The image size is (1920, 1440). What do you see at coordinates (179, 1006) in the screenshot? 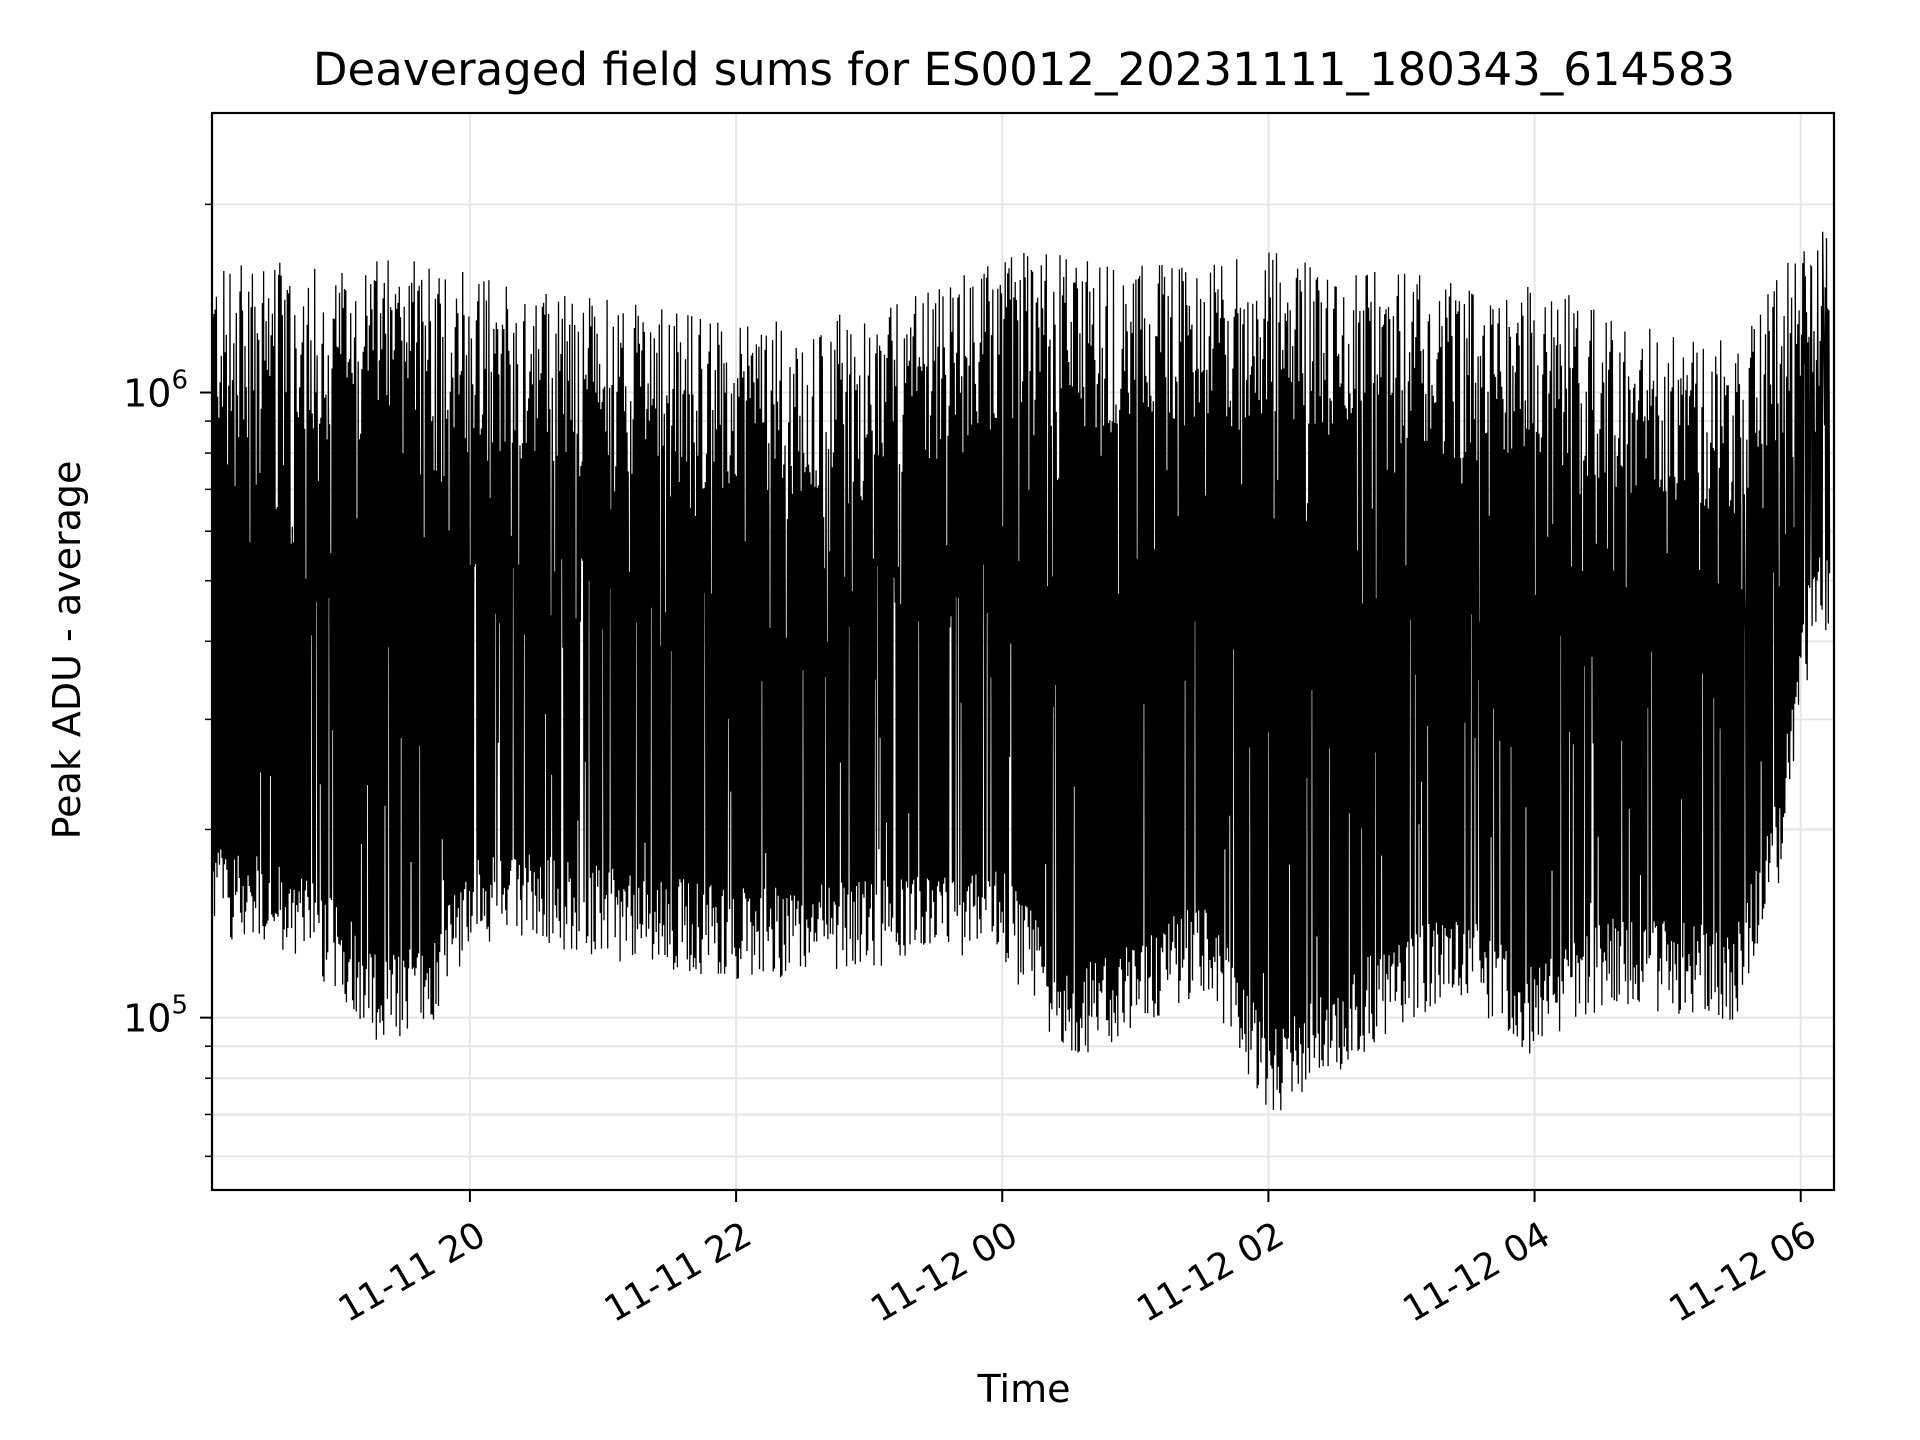
I see `y-tick-exponent: 5` at bounding box center [179, 1006].